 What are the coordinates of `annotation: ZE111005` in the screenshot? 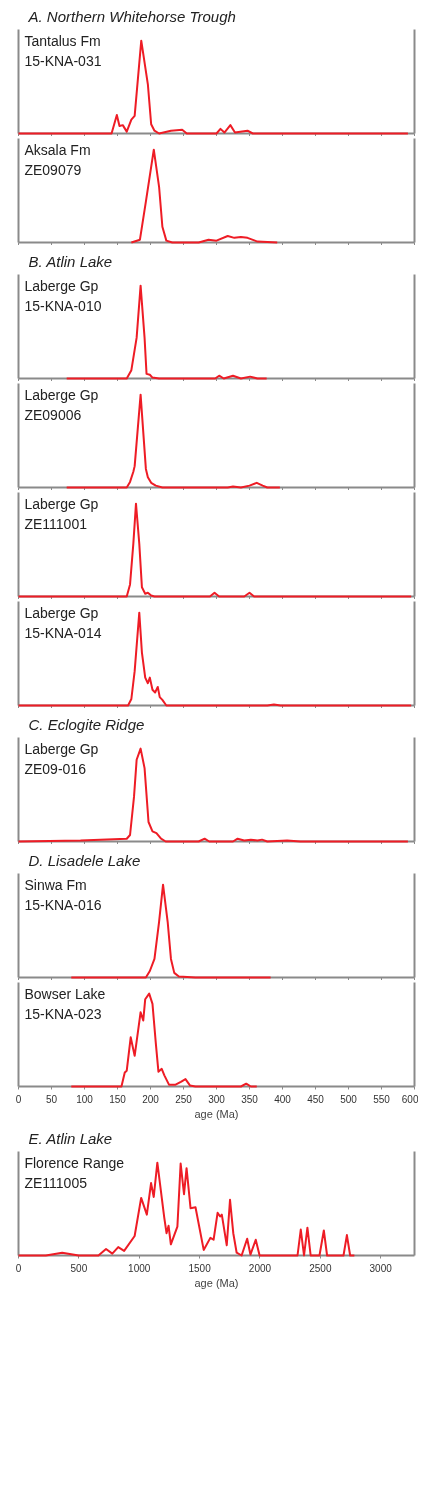 It's located at (56, 1183).